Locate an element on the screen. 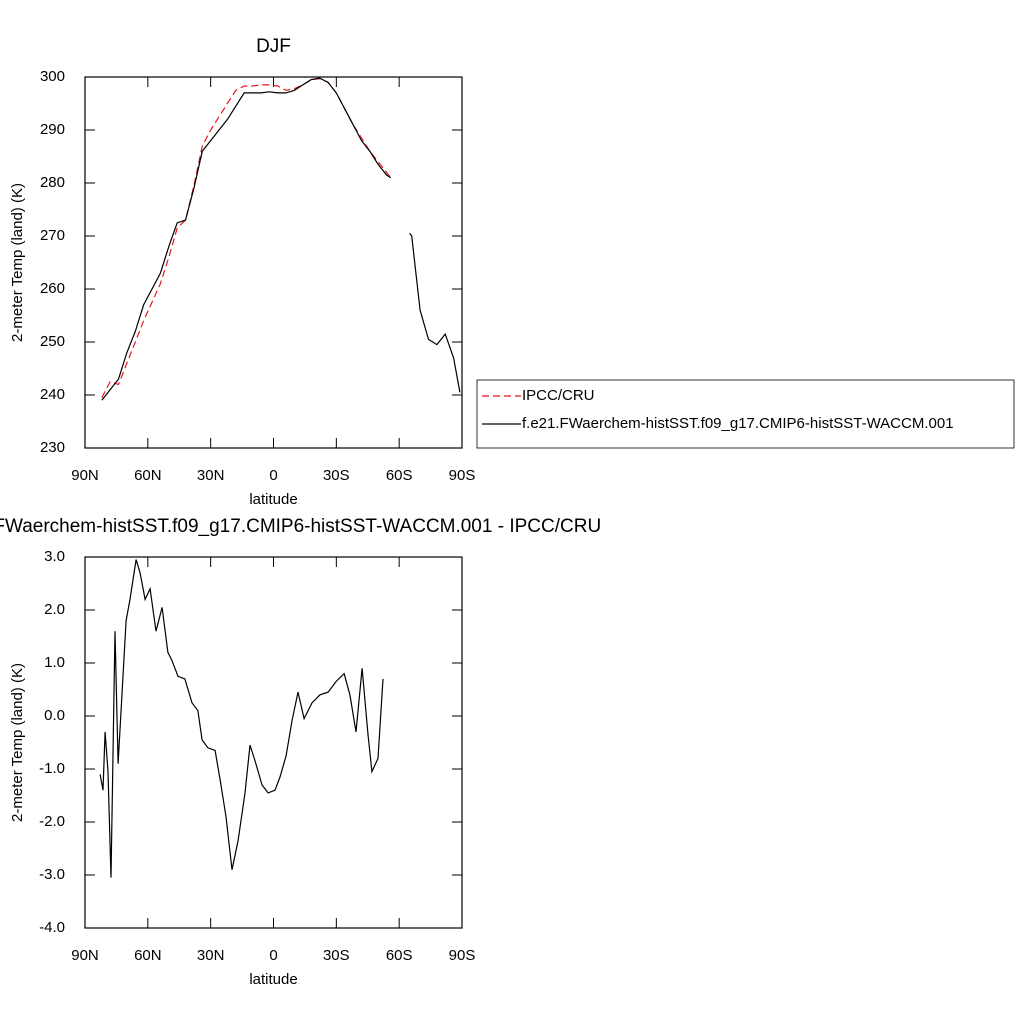  legend-label: IPCC/CRU is located at coordinates (558, 395).